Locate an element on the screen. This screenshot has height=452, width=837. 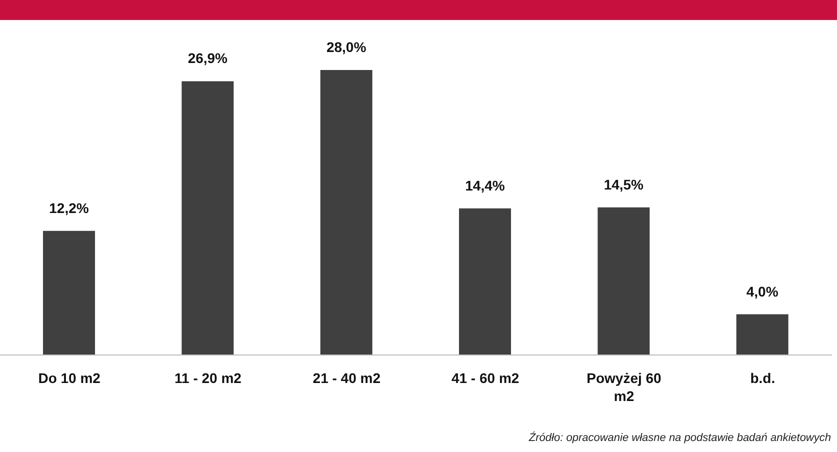
data-label: 26,9% is located at coordinates (208, 58).